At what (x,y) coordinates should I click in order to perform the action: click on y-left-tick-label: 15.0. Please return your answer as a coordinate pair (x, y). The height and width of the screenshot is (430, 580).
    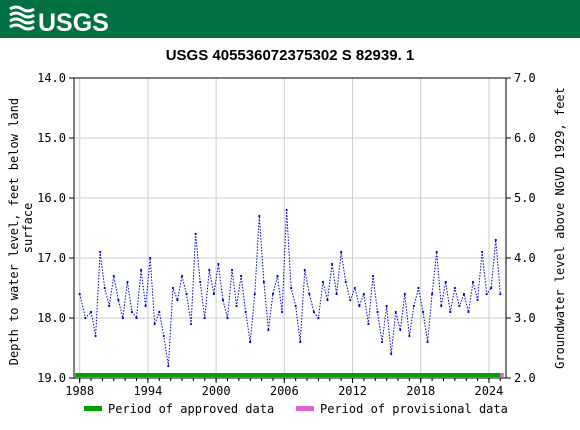
    Looking at the image, I should click on (51, 138).